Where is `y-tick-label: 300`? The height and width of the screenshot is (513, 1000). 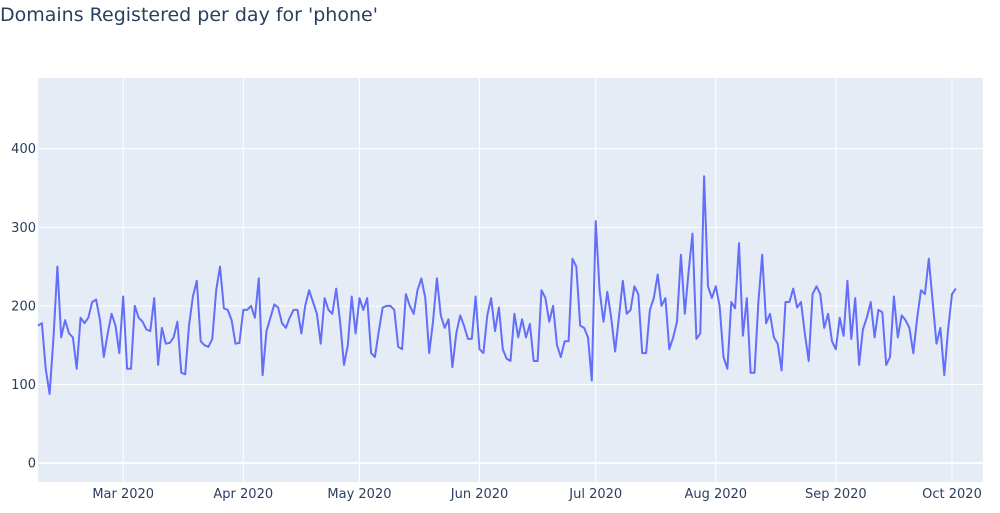
y-tick-label: 300 is located at coordinates (23, 228).